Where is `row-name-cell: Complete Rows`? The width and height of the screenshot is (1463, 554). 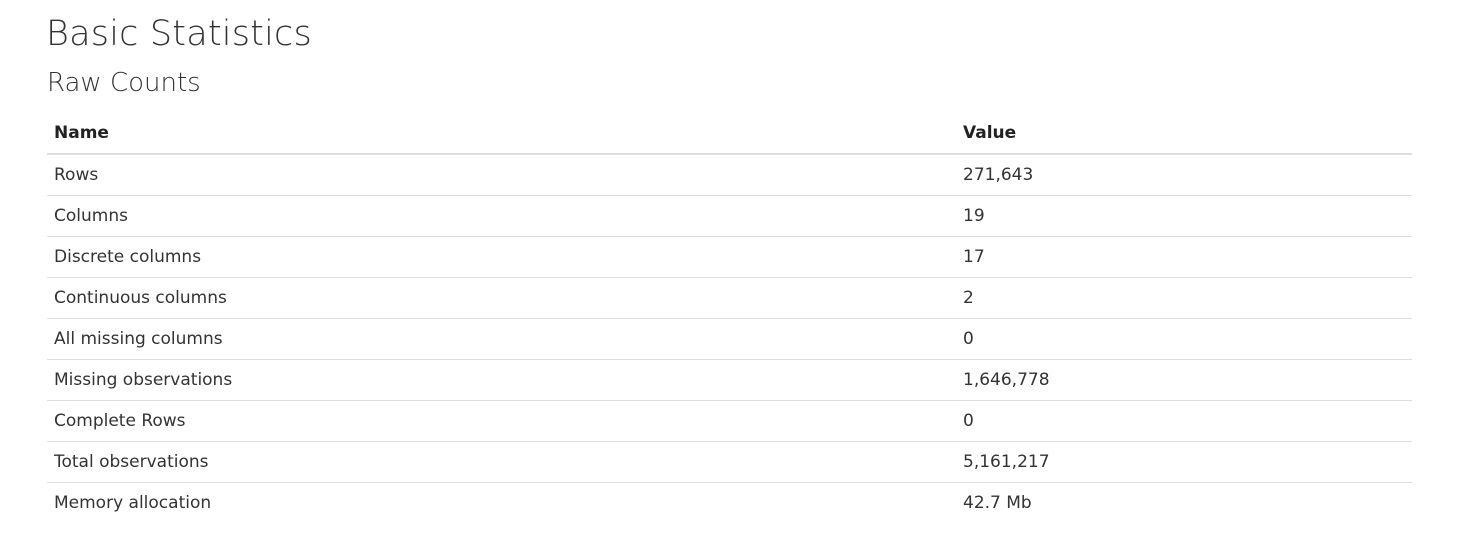 row-name-cell: Complete Rows is located at coordinates (501, 421).